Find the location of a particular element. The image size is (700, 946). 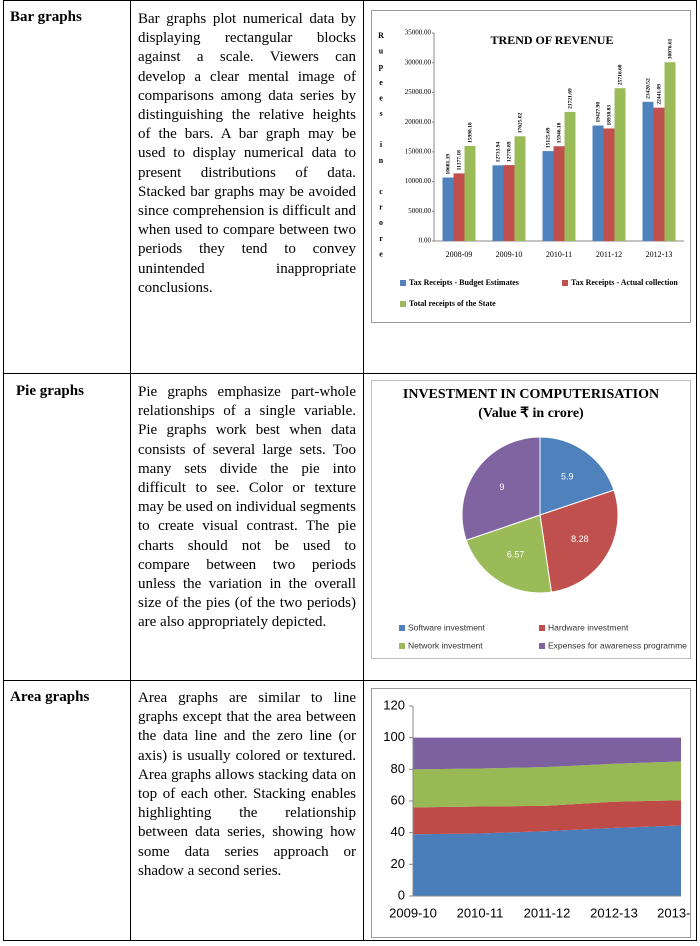

legend-label: Tax Receipts - Budget Estimates is located at coordinates (464, 282).